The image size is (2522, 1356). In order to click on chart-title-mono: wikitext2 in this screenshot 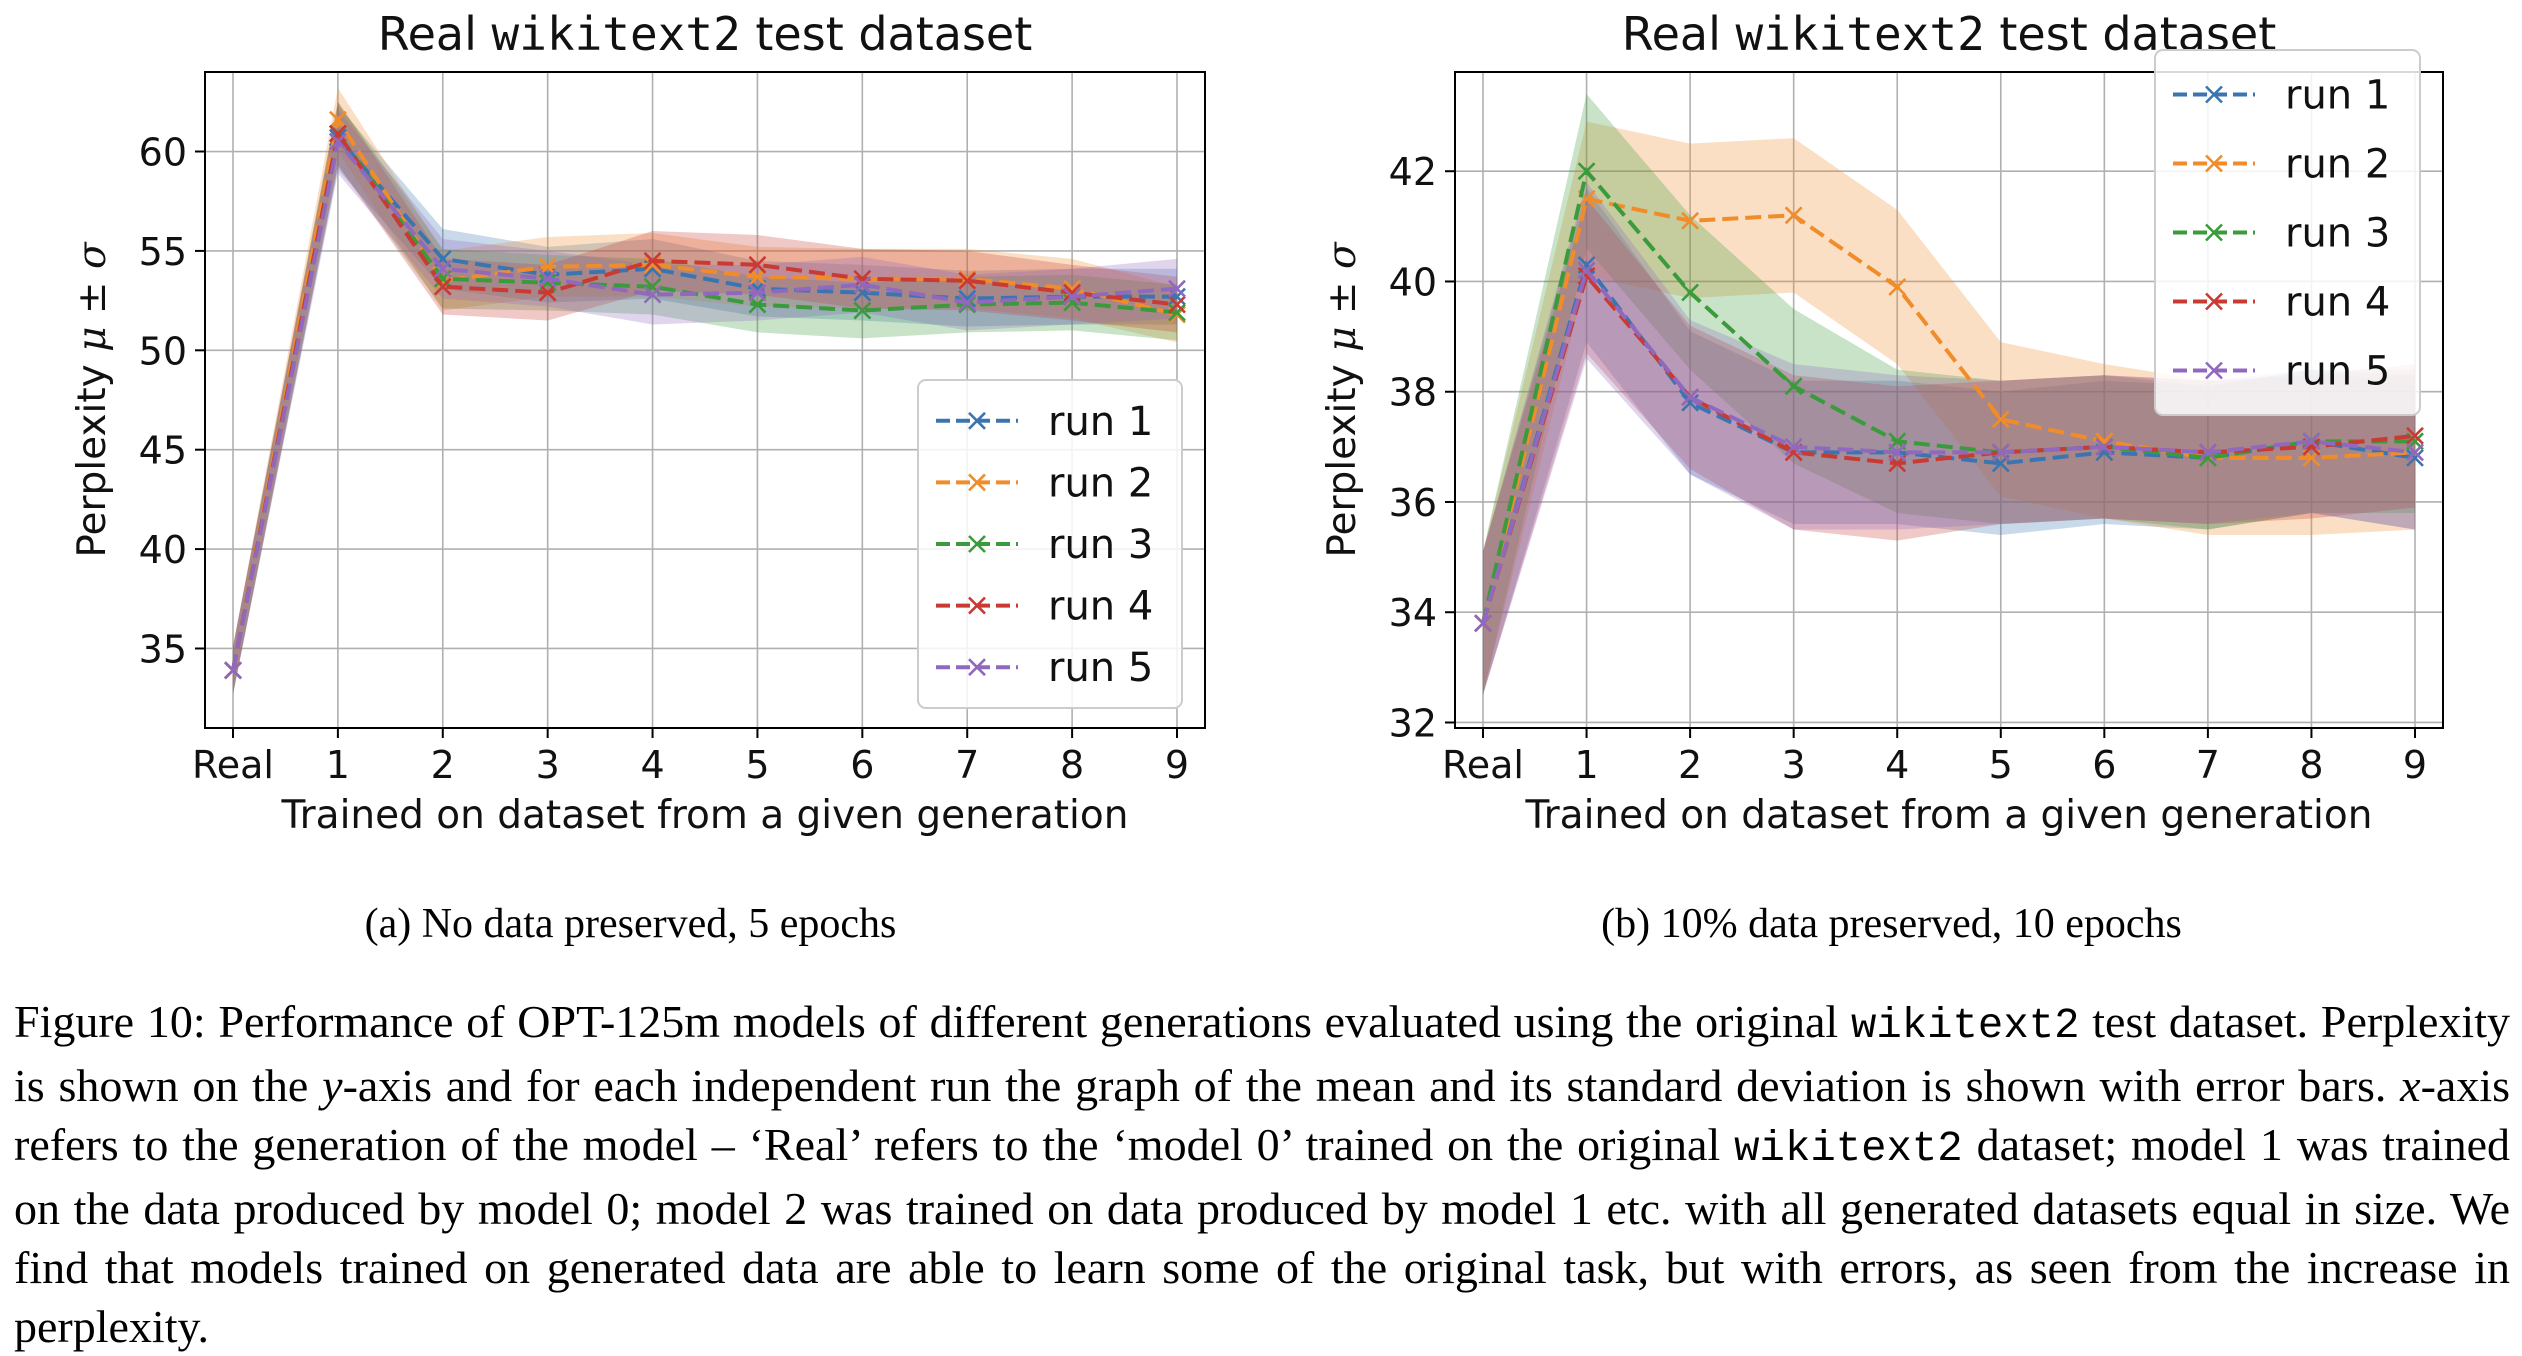, I will do `click(616, 34)`.